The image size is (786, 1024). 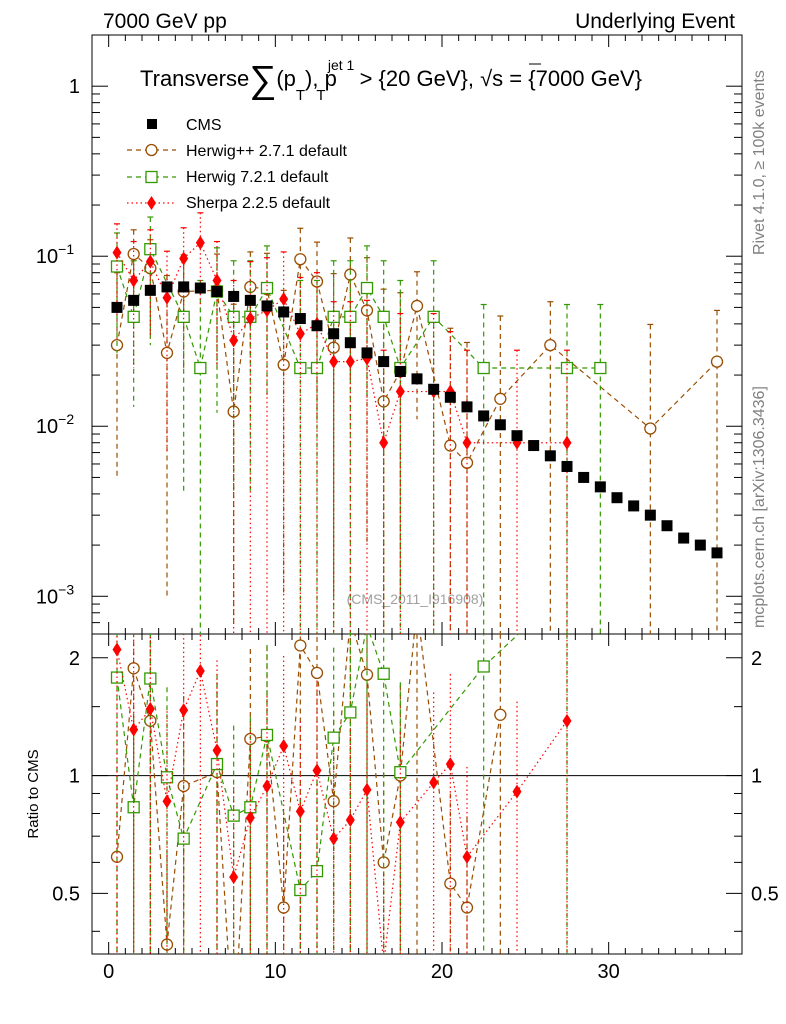 I want to click on legend-entry-herwigpp: Herwig++ 2.7.1 default, so click(x=237, y=151).